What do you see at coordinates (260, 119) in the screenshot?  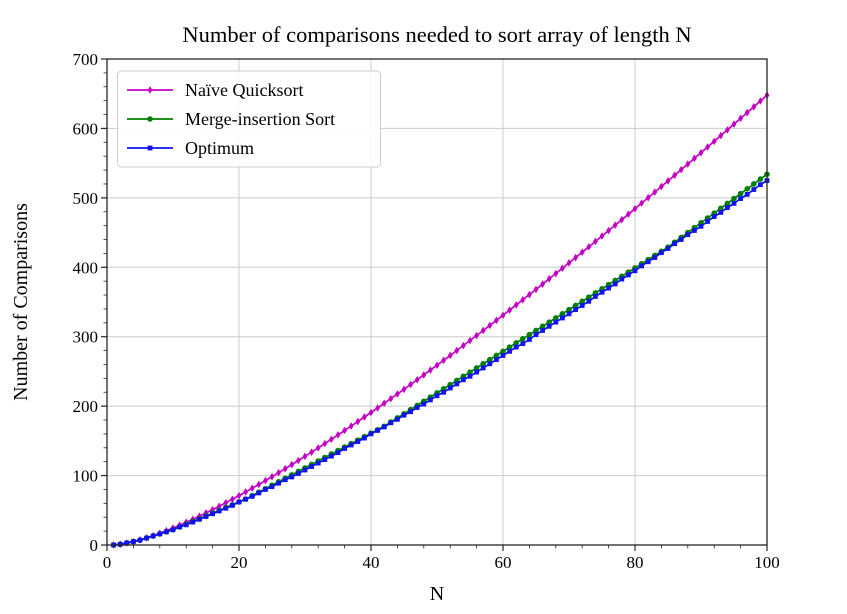 I see `legend-label-merge-insertion-sort: Merge-insertion Sort` at bounding box center [260, 119].